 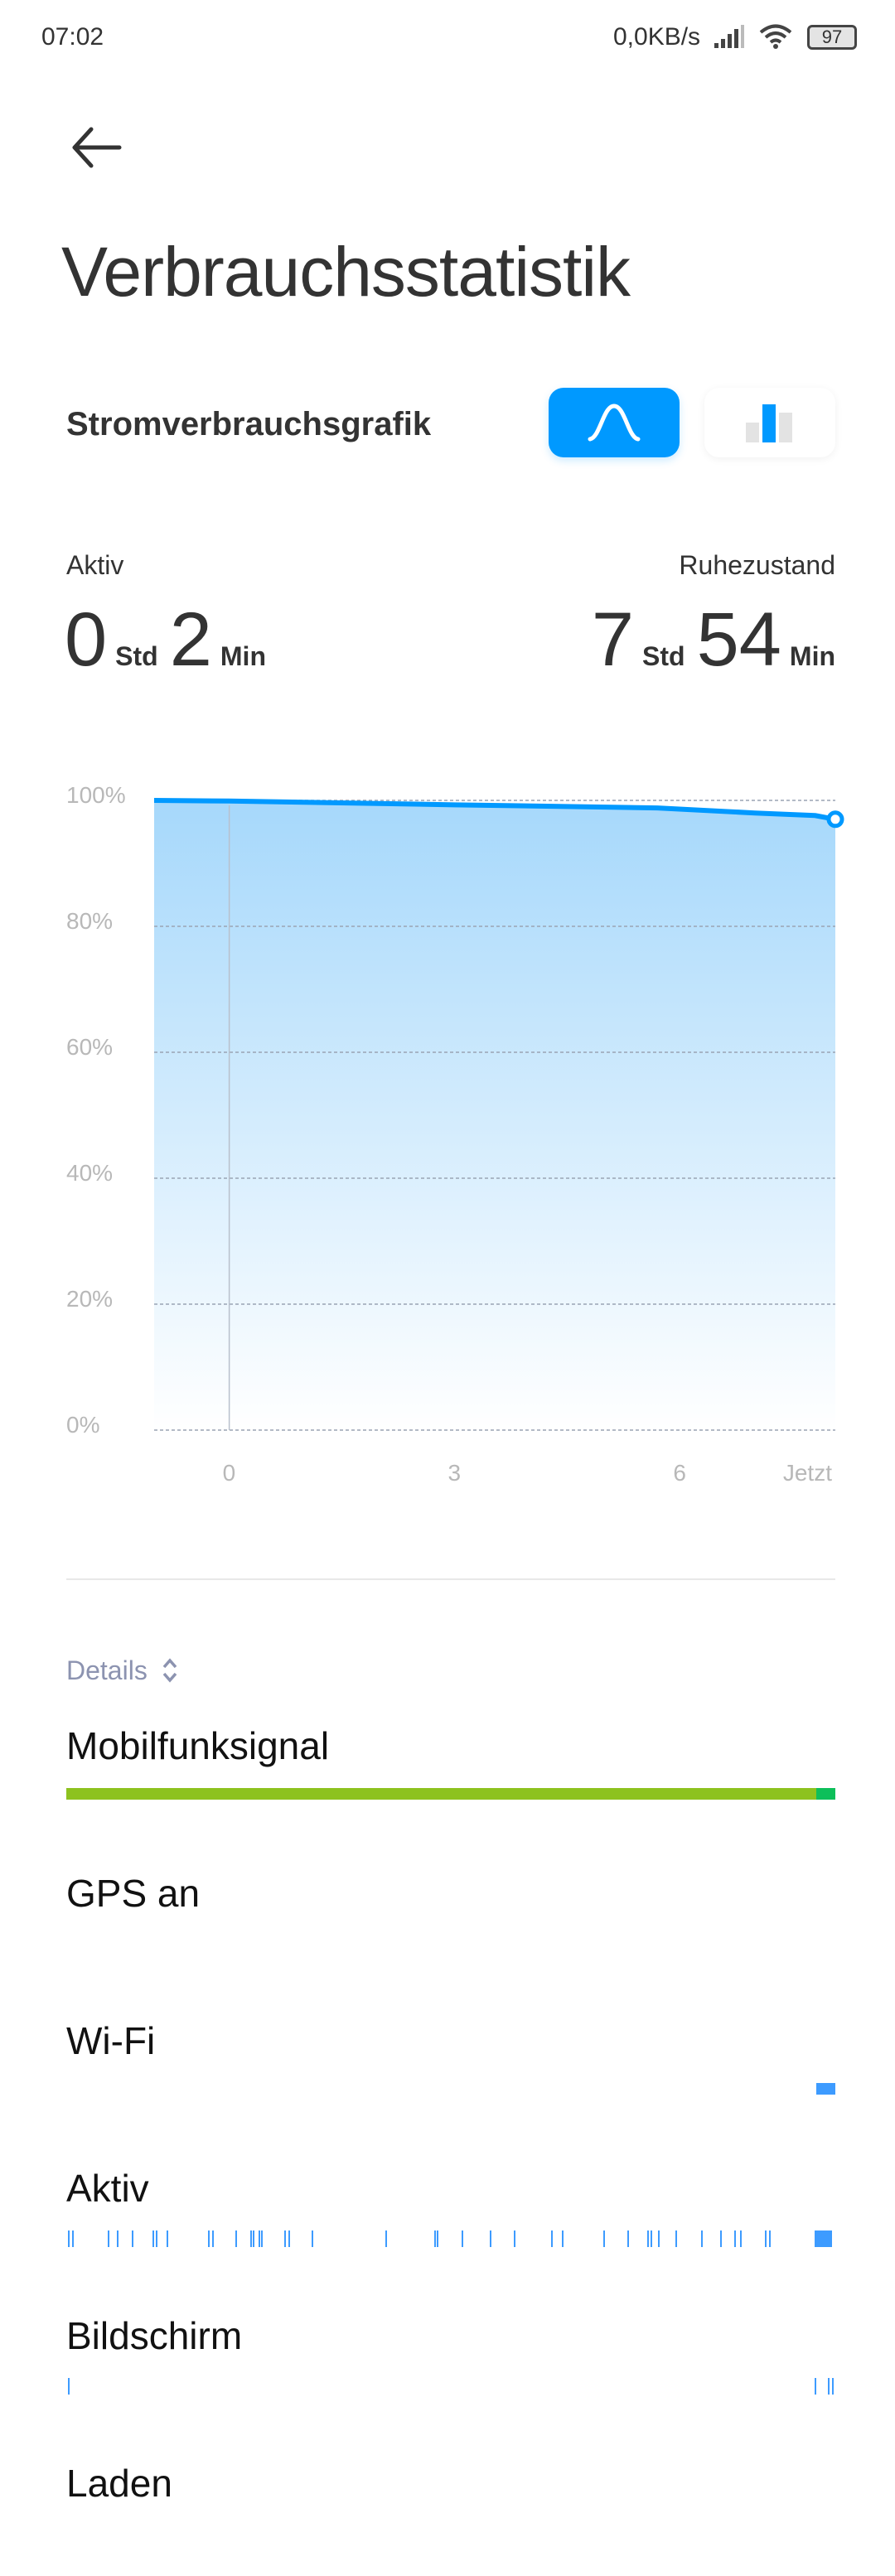 What do you see at coordinates (657, 37) in the screenshot?
I see `net-speed: 0,0KB/s` at bounding box center [657, 37].